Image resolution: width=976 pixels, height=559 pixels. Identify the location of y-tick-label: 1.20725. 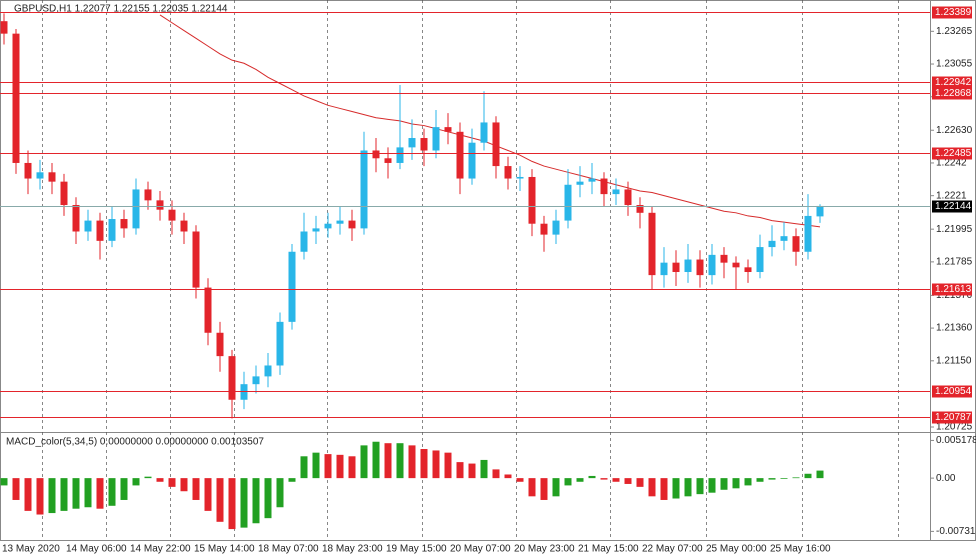
(954, 427).